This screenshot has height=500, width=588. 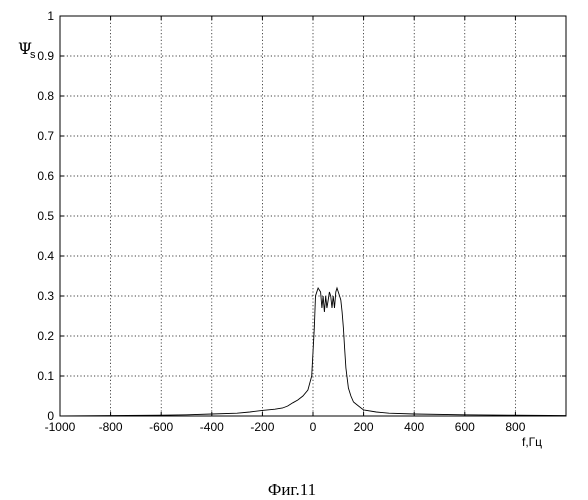 What do you see at coordinates (45, 136) in the screenshot?
I see `y-tick-label: 0.7` at bounding box center [45, 136].